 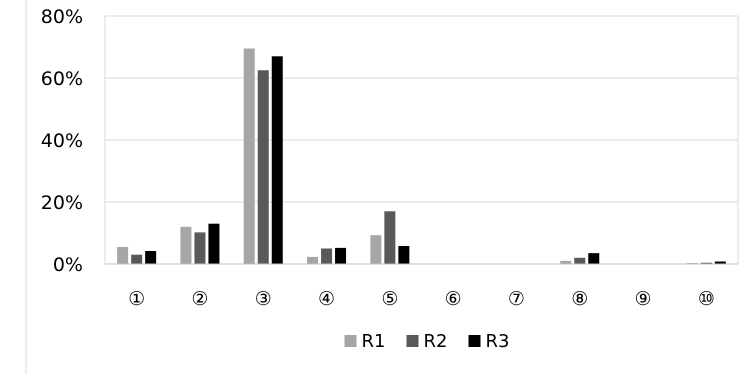 What do you see at coordinates (136, 299) in the screenshot?
I see `x-tick-label: ①` at bounding box center [136, 299].